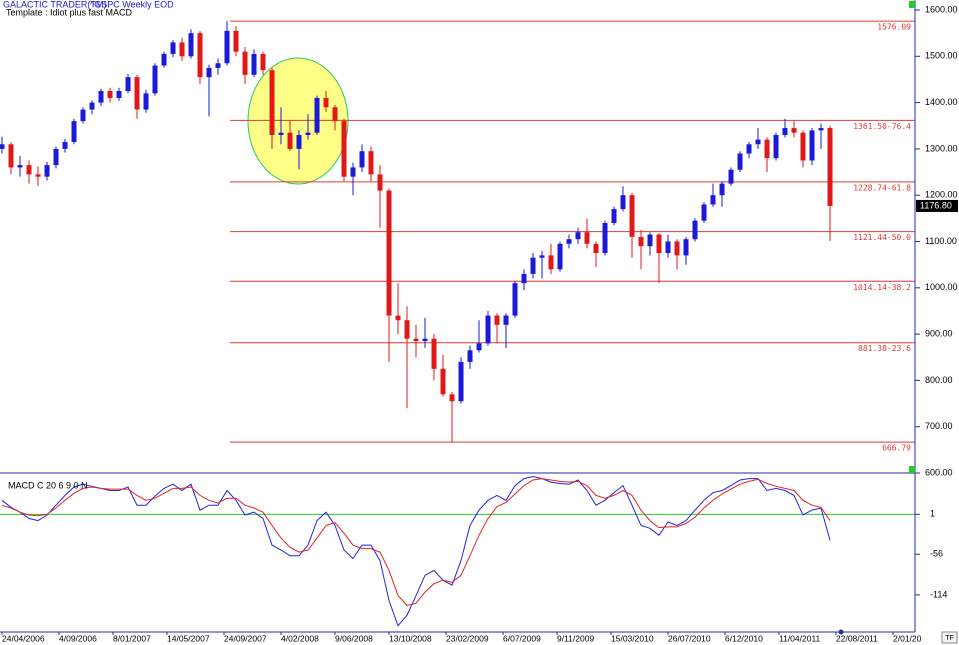 The image size is (959, 645). Describe the element at coordinates (896, 448) in the screenshot. I see `fib-level-label: 666.79` at that location.